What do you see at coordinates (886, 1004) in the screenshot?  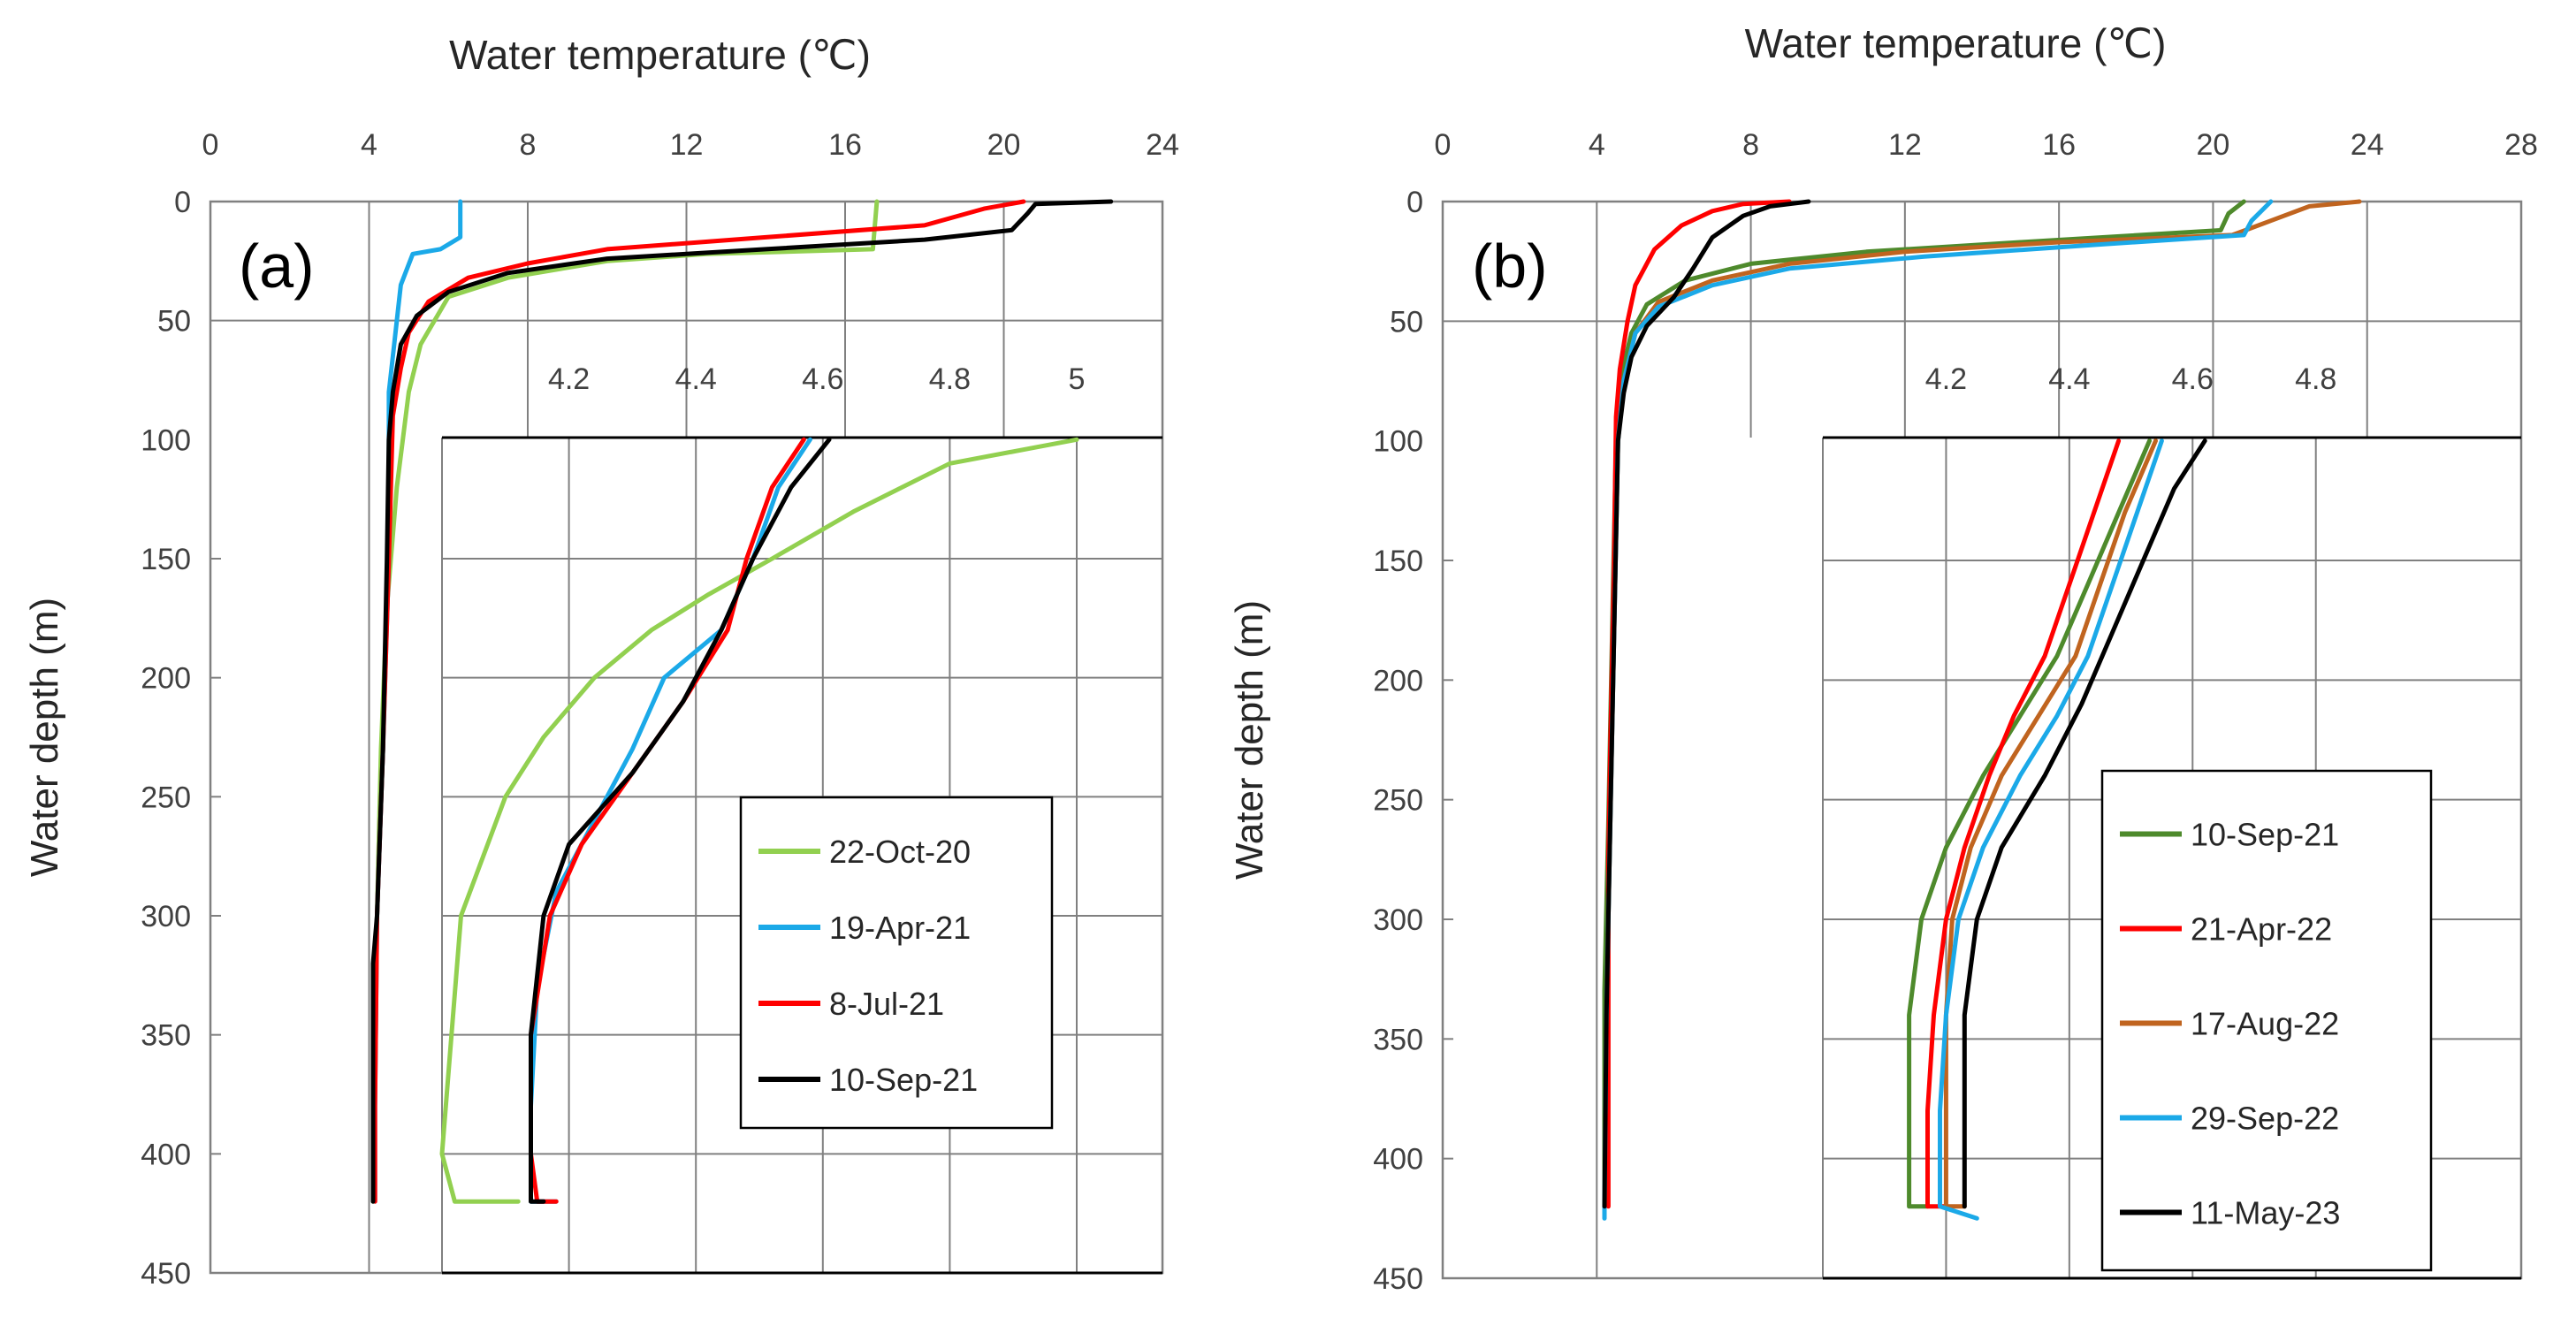 I see `legend-label: 8-Jul-21` at bounding box center [886, 1004].